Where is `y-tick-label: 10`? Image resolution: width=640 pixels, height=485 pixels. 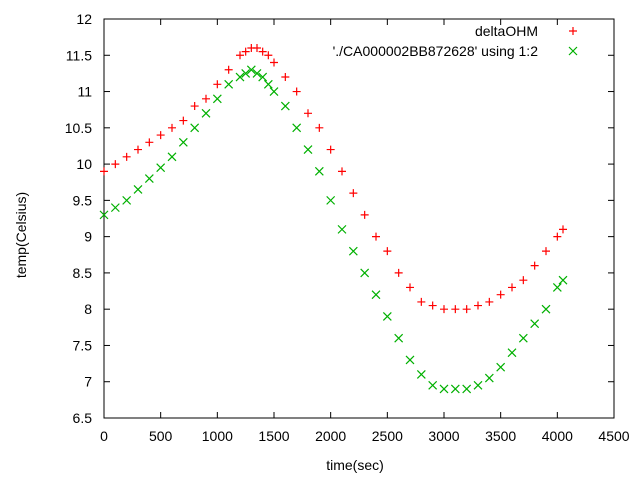 y-tick-label: 10 is located at coordinates (84, 164).